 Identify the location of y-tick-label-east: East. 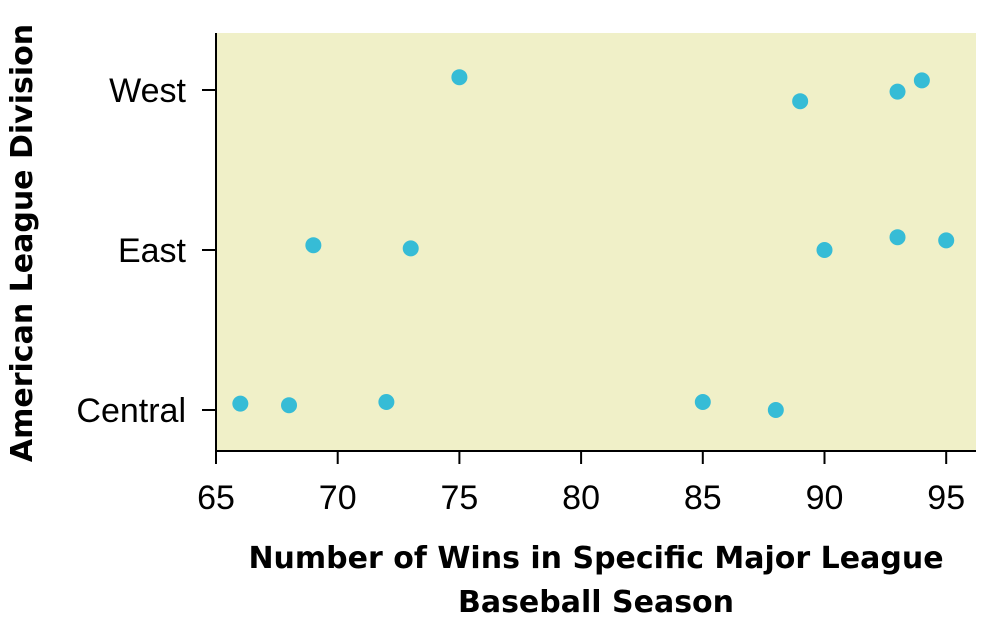
(152, 251).